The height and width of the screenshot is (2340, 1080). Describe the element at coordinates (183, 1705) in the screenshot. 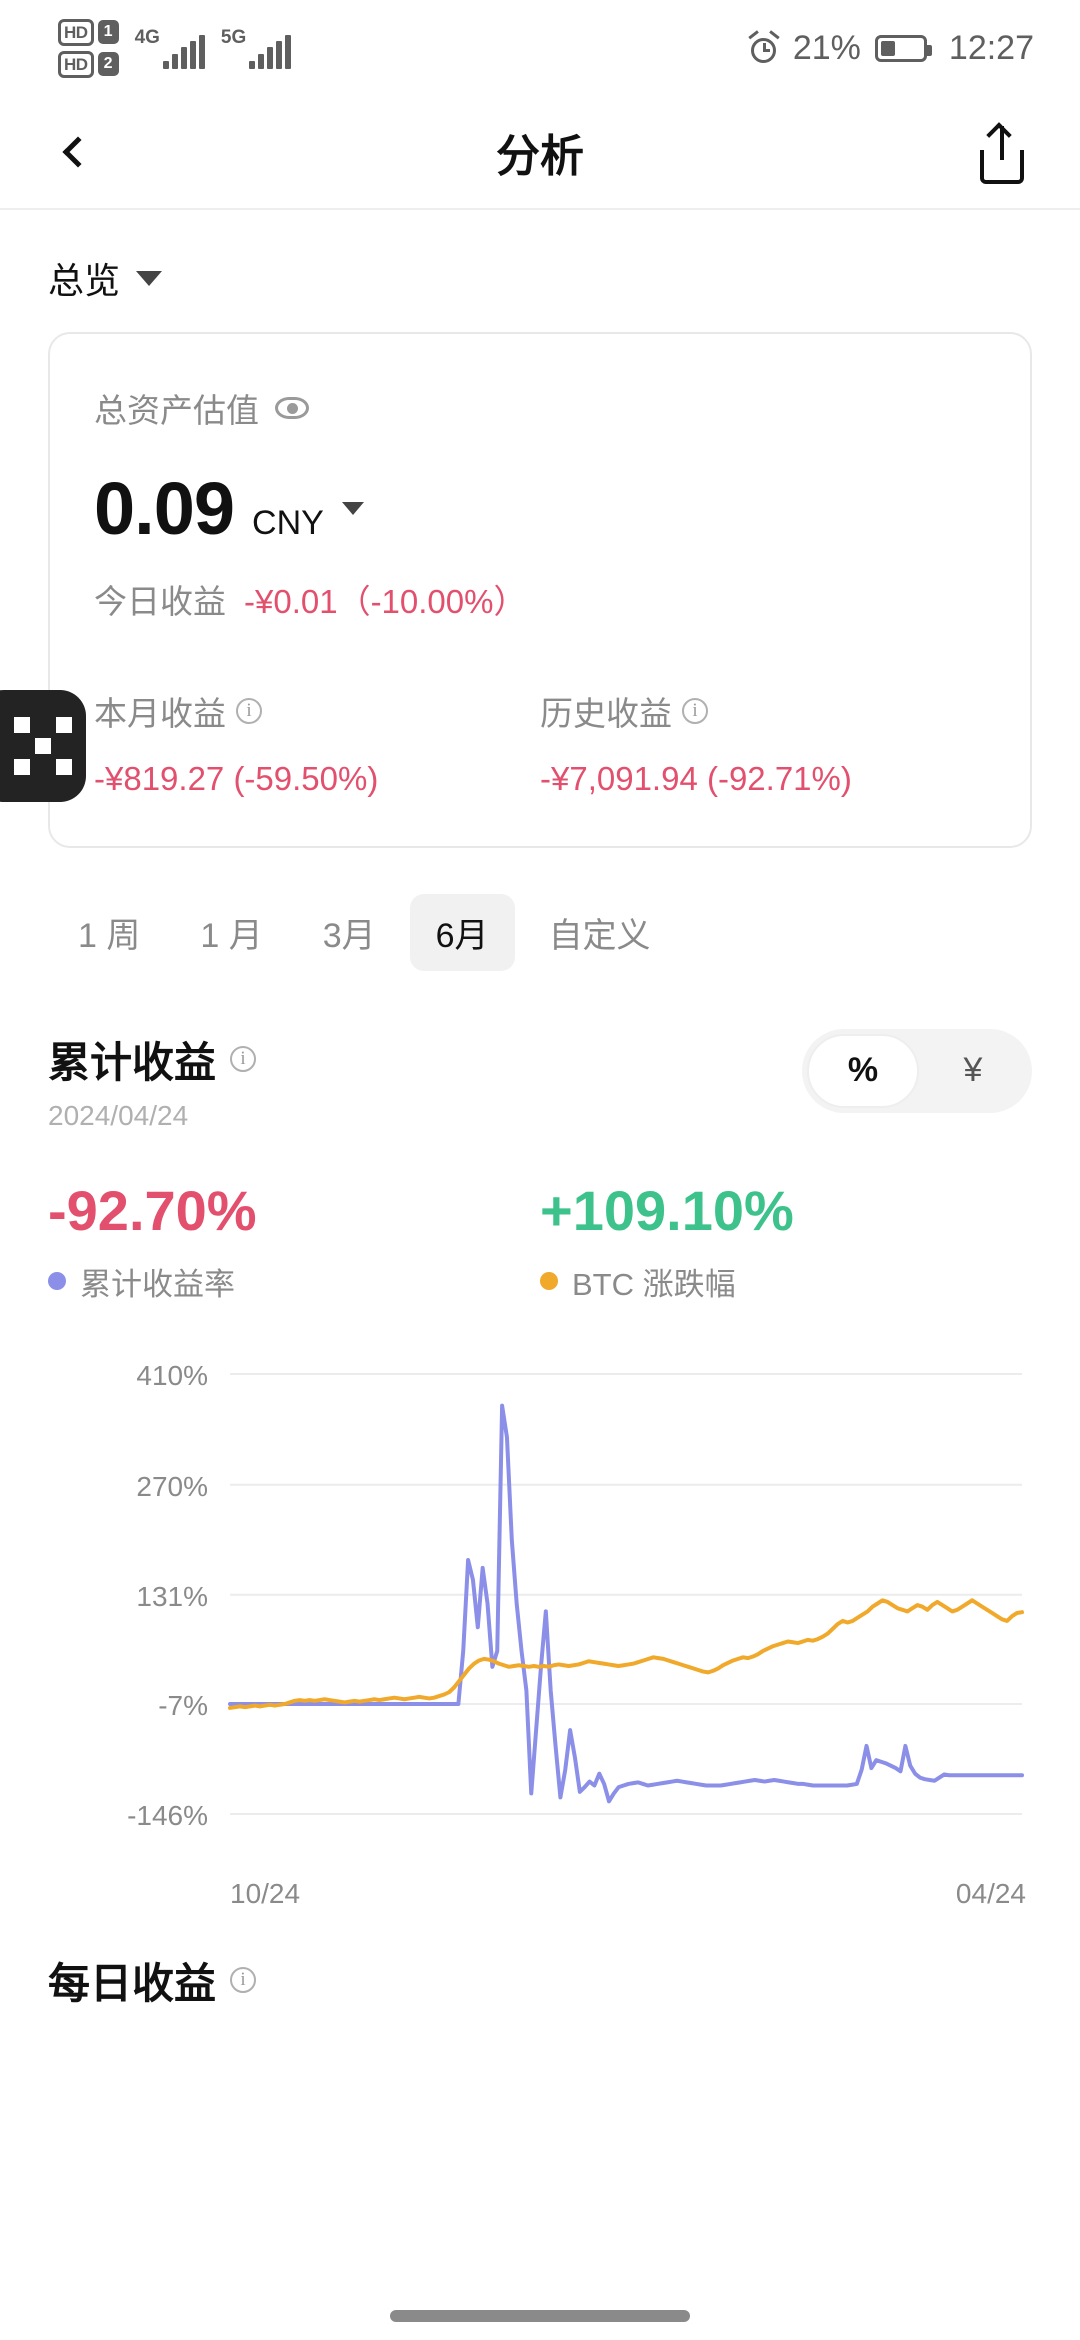

I see `y-axis-tick-label: -7%` at that location.